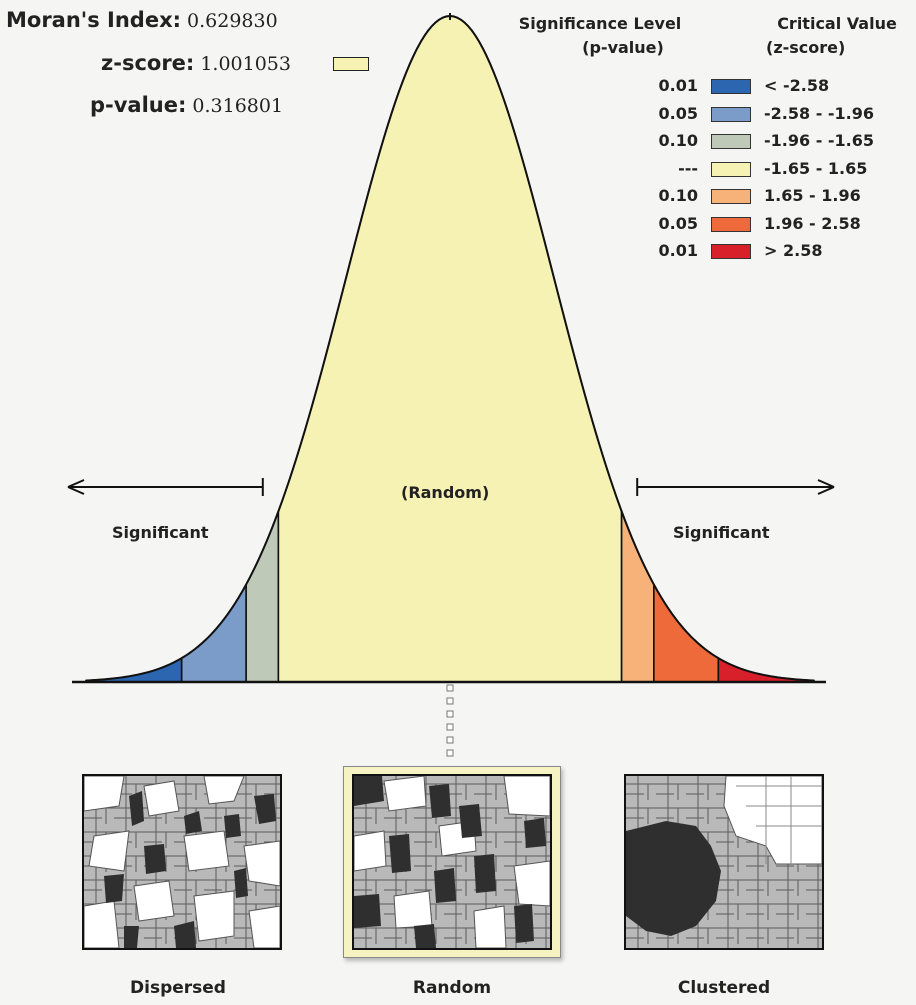  Describe the element at coordinates (245, 64) in the screenshot. I see `zscore-value: 1.001053` at that location.